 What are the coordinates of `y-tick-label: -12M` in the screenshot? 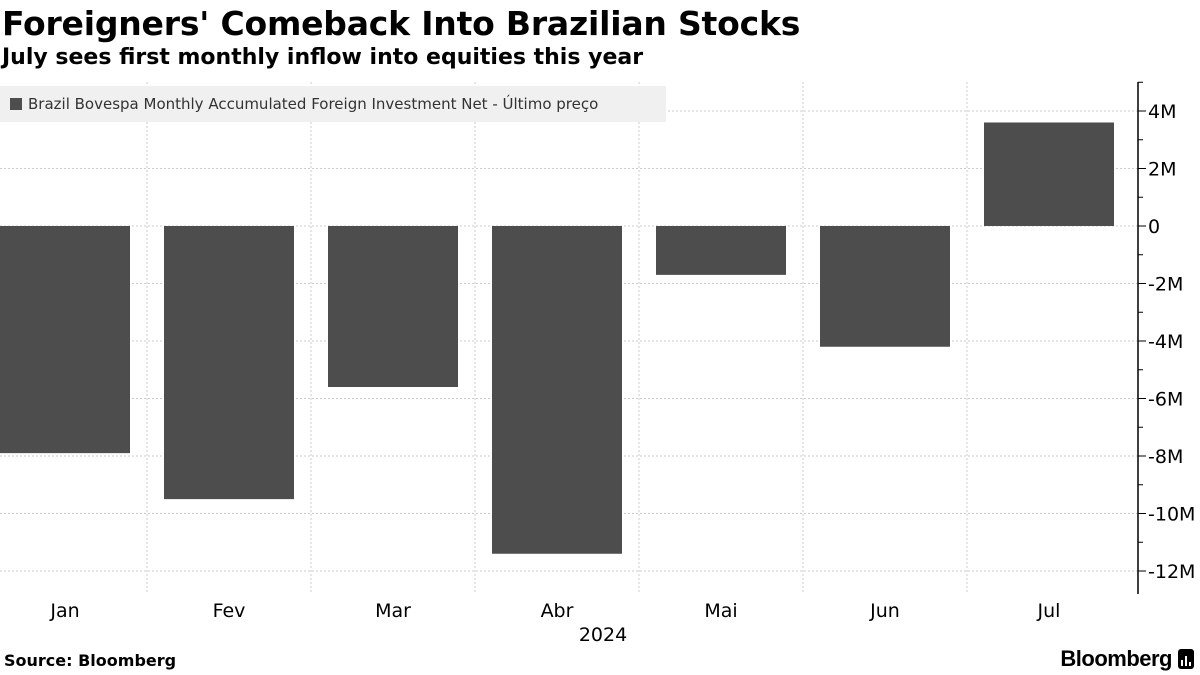 It's located at (1171, 572).